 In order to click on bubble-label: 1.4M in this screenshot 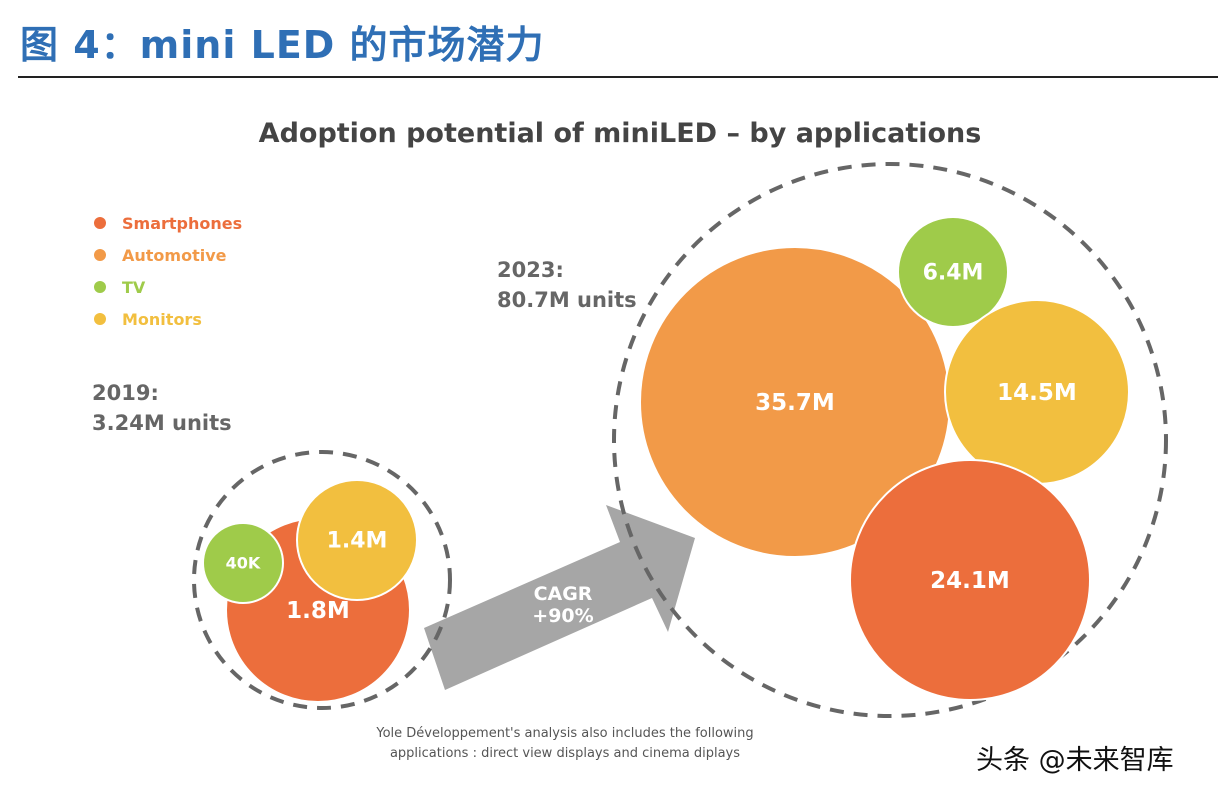, I will do `click(357, 541)`.